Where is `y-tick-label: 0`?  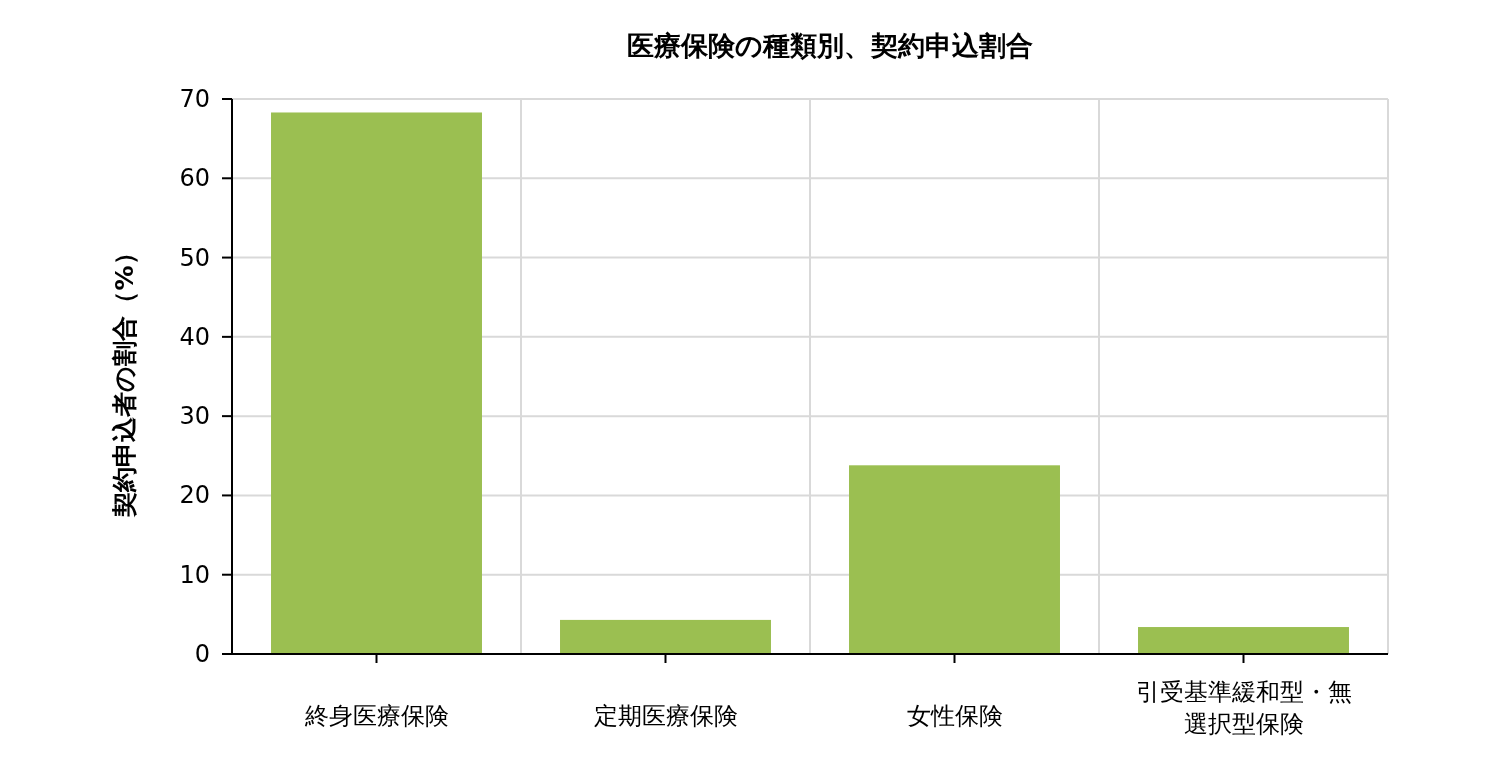
y-tick-label: 0 is located at coordinates (202, 654).